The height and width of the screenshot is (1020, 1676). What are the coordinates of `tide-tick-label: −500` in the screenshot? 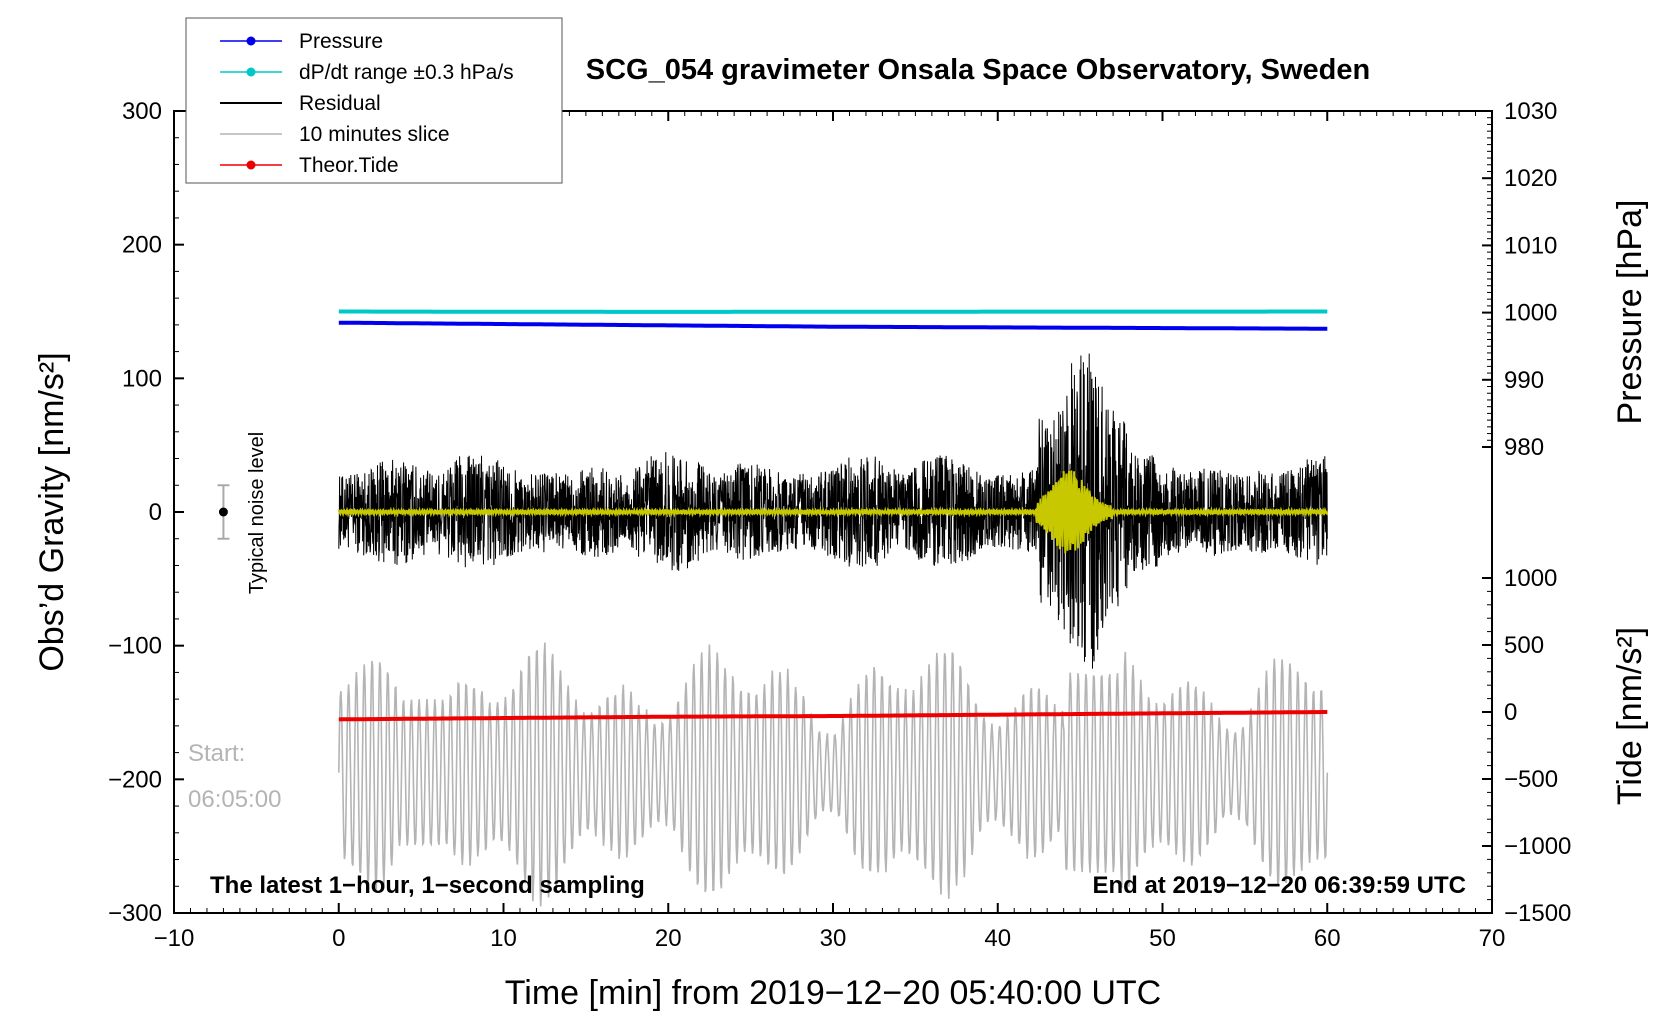 It's located at (1531, 779).